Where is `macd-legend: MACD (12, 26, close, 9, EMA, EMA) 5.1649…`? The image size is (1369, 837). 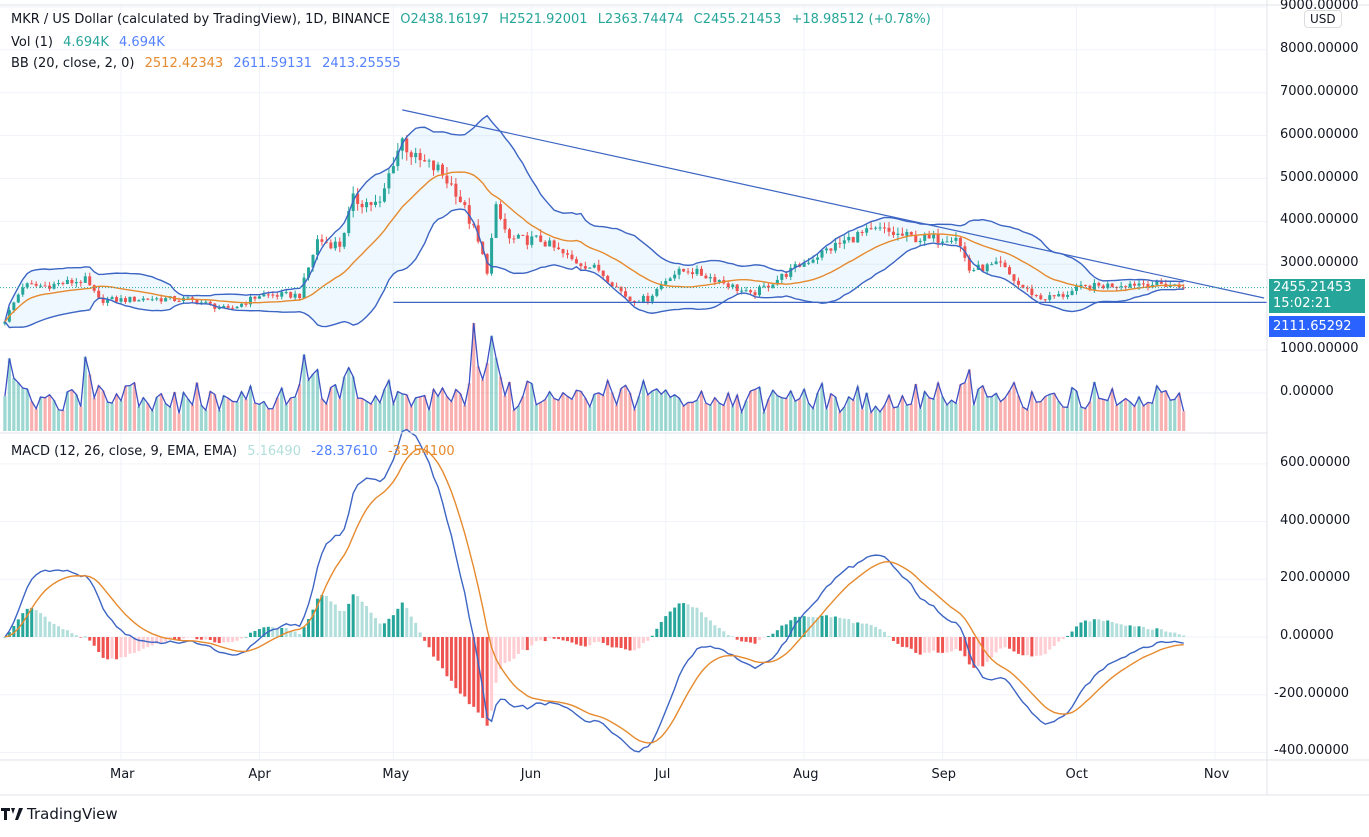 macd-legend: MACD (12, 26, close, 9, EMA, EMA) 5.1649… is located at coordinates (236, 451).